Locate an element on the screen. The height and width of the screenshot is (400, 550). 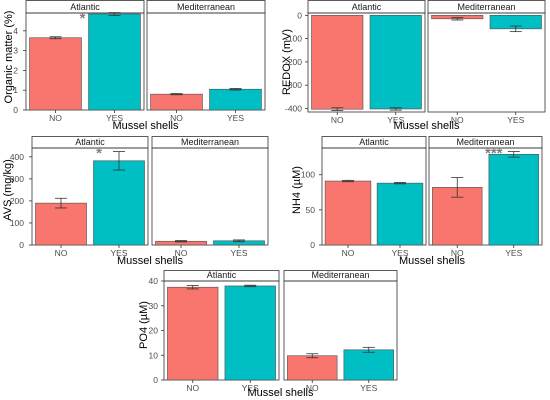
y-axis-title: PO4 (µM) is located at coordinates (144, 325).